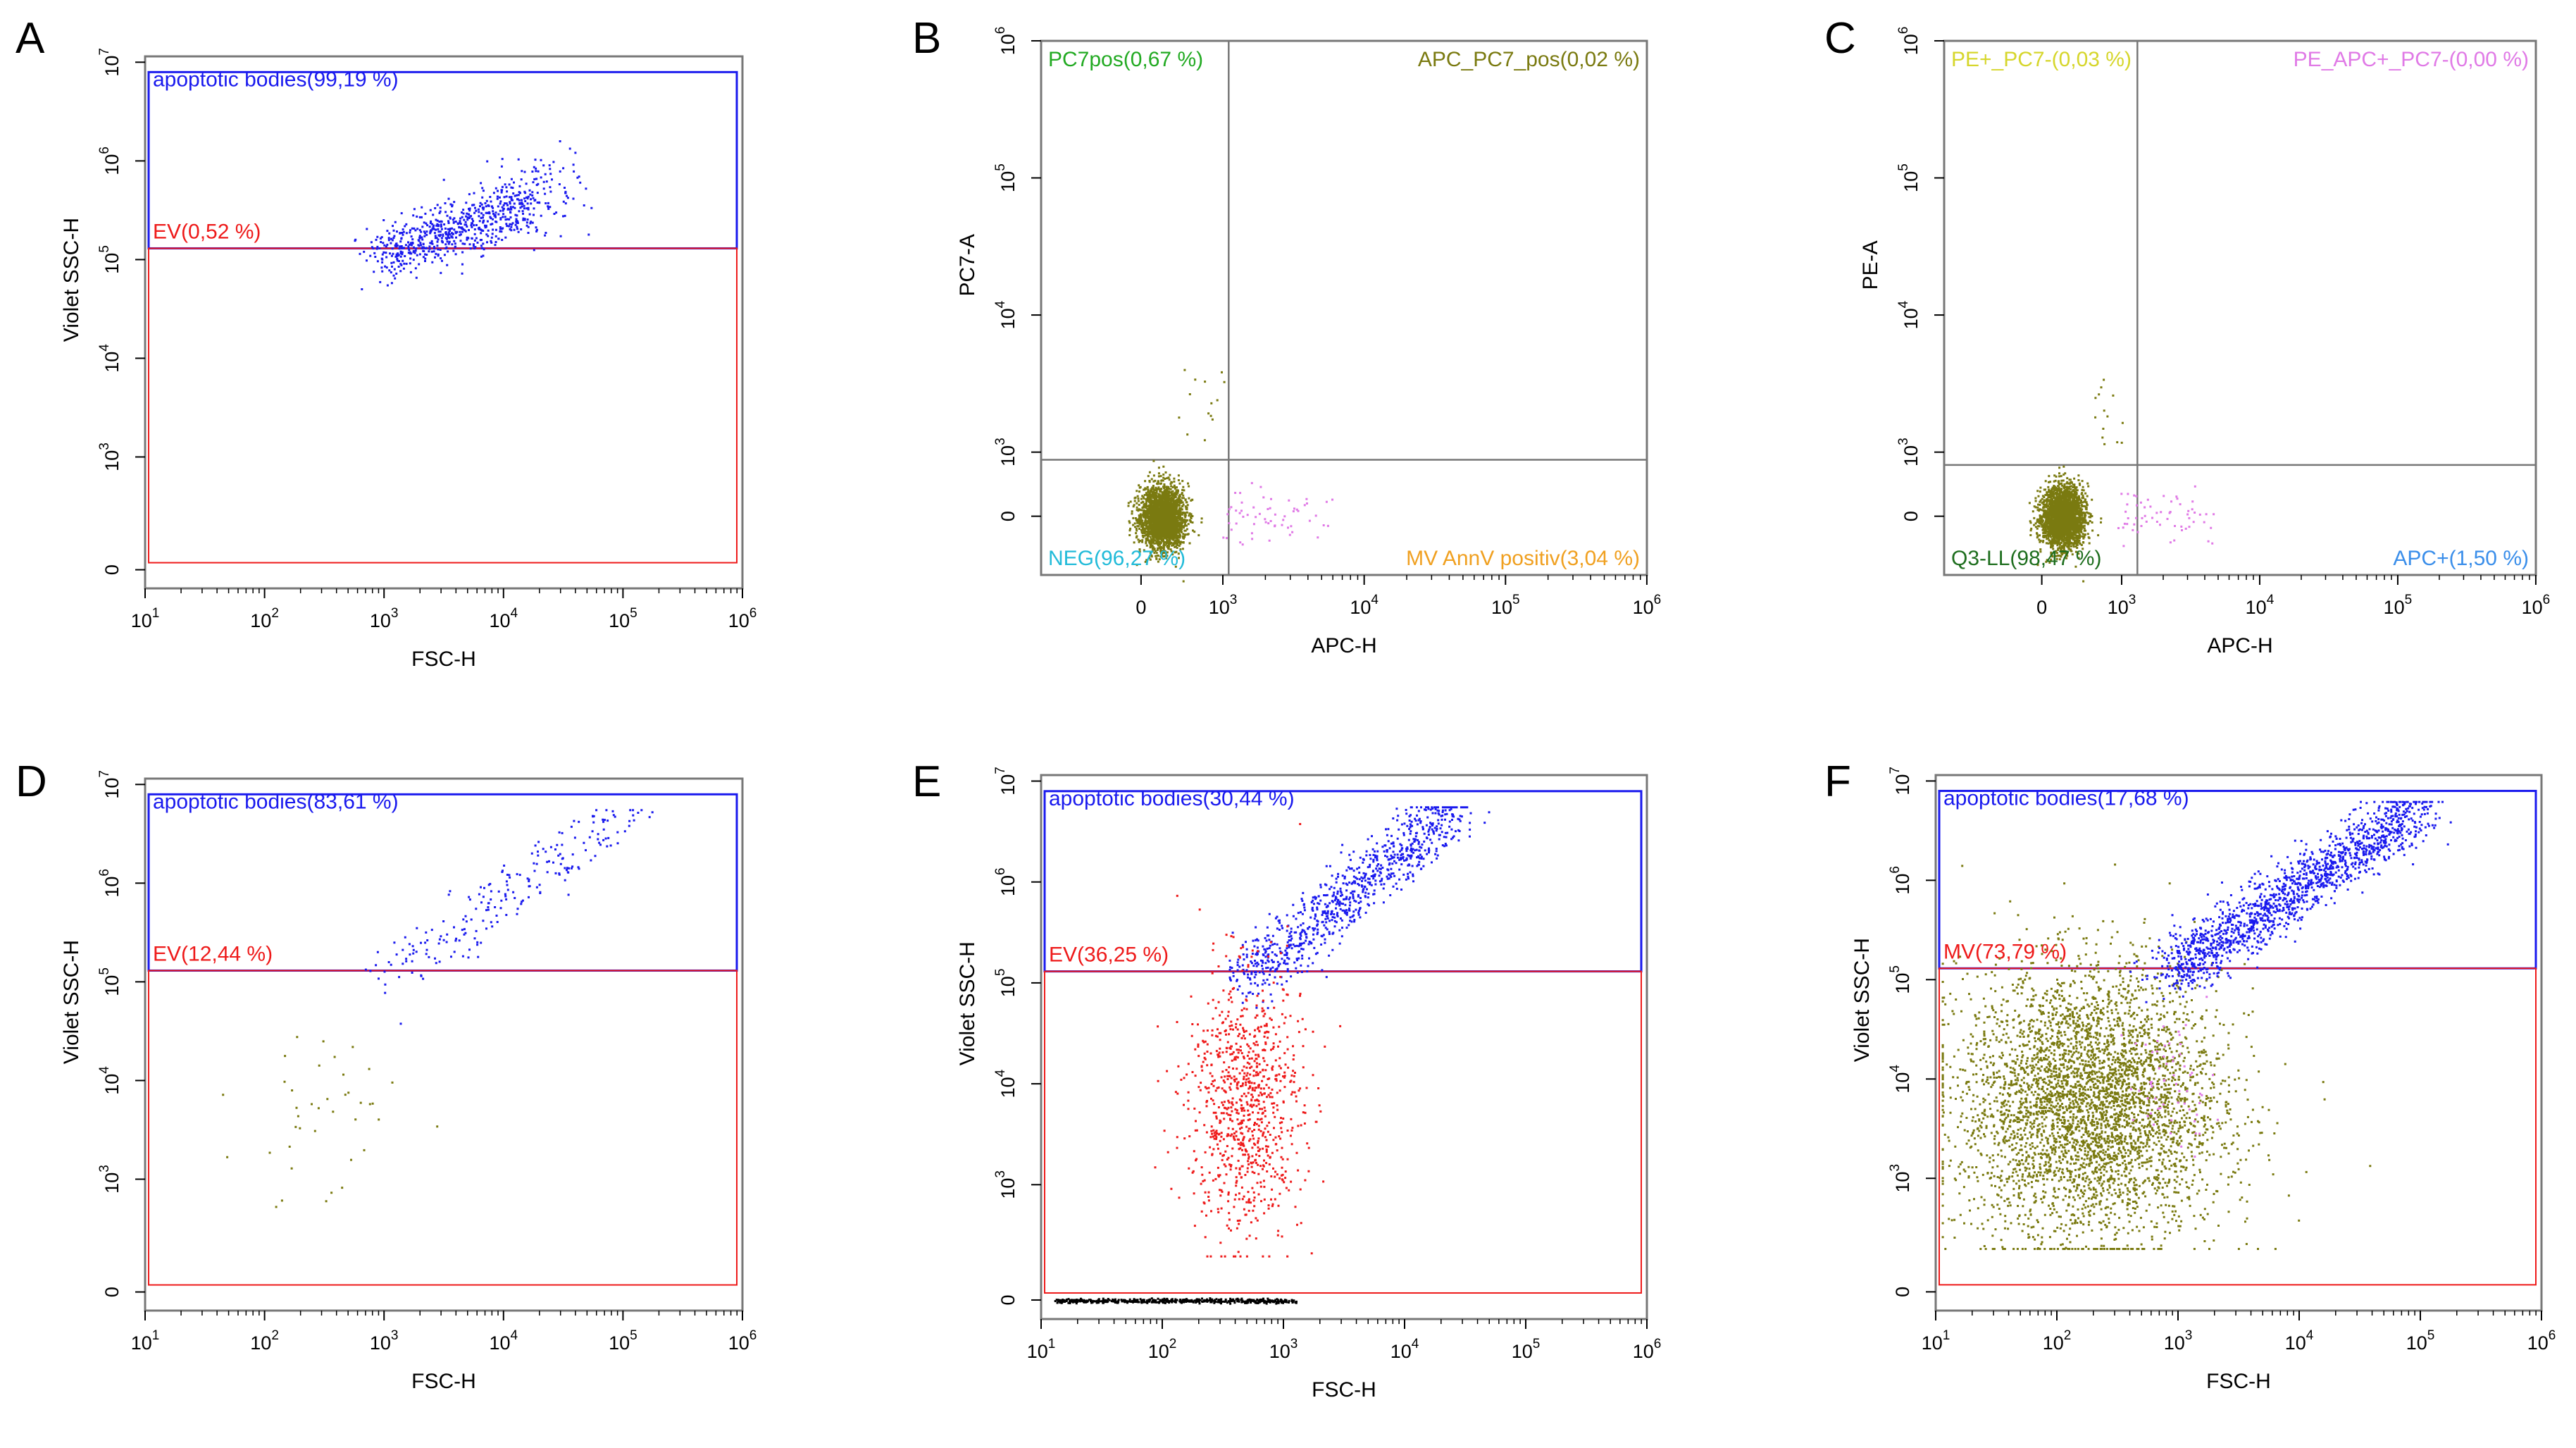 The height and width of the screenshot is (1448, 2576). What do you see at coordinates (1109, 955) in the screenshot?
I see `gate-label: EV(36,25 %)` at bounding box center [1109, 955].